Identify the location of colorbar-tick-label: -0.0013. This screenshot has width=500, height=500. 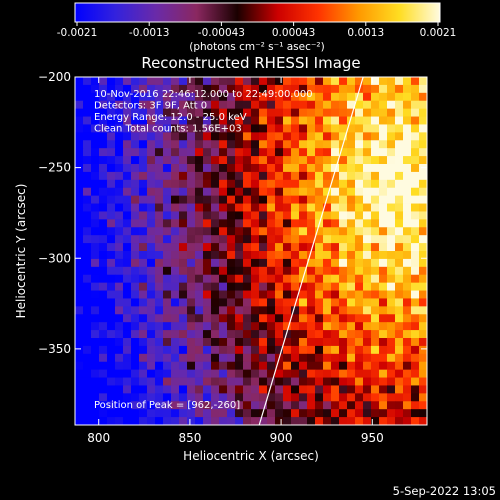
(149, 33).